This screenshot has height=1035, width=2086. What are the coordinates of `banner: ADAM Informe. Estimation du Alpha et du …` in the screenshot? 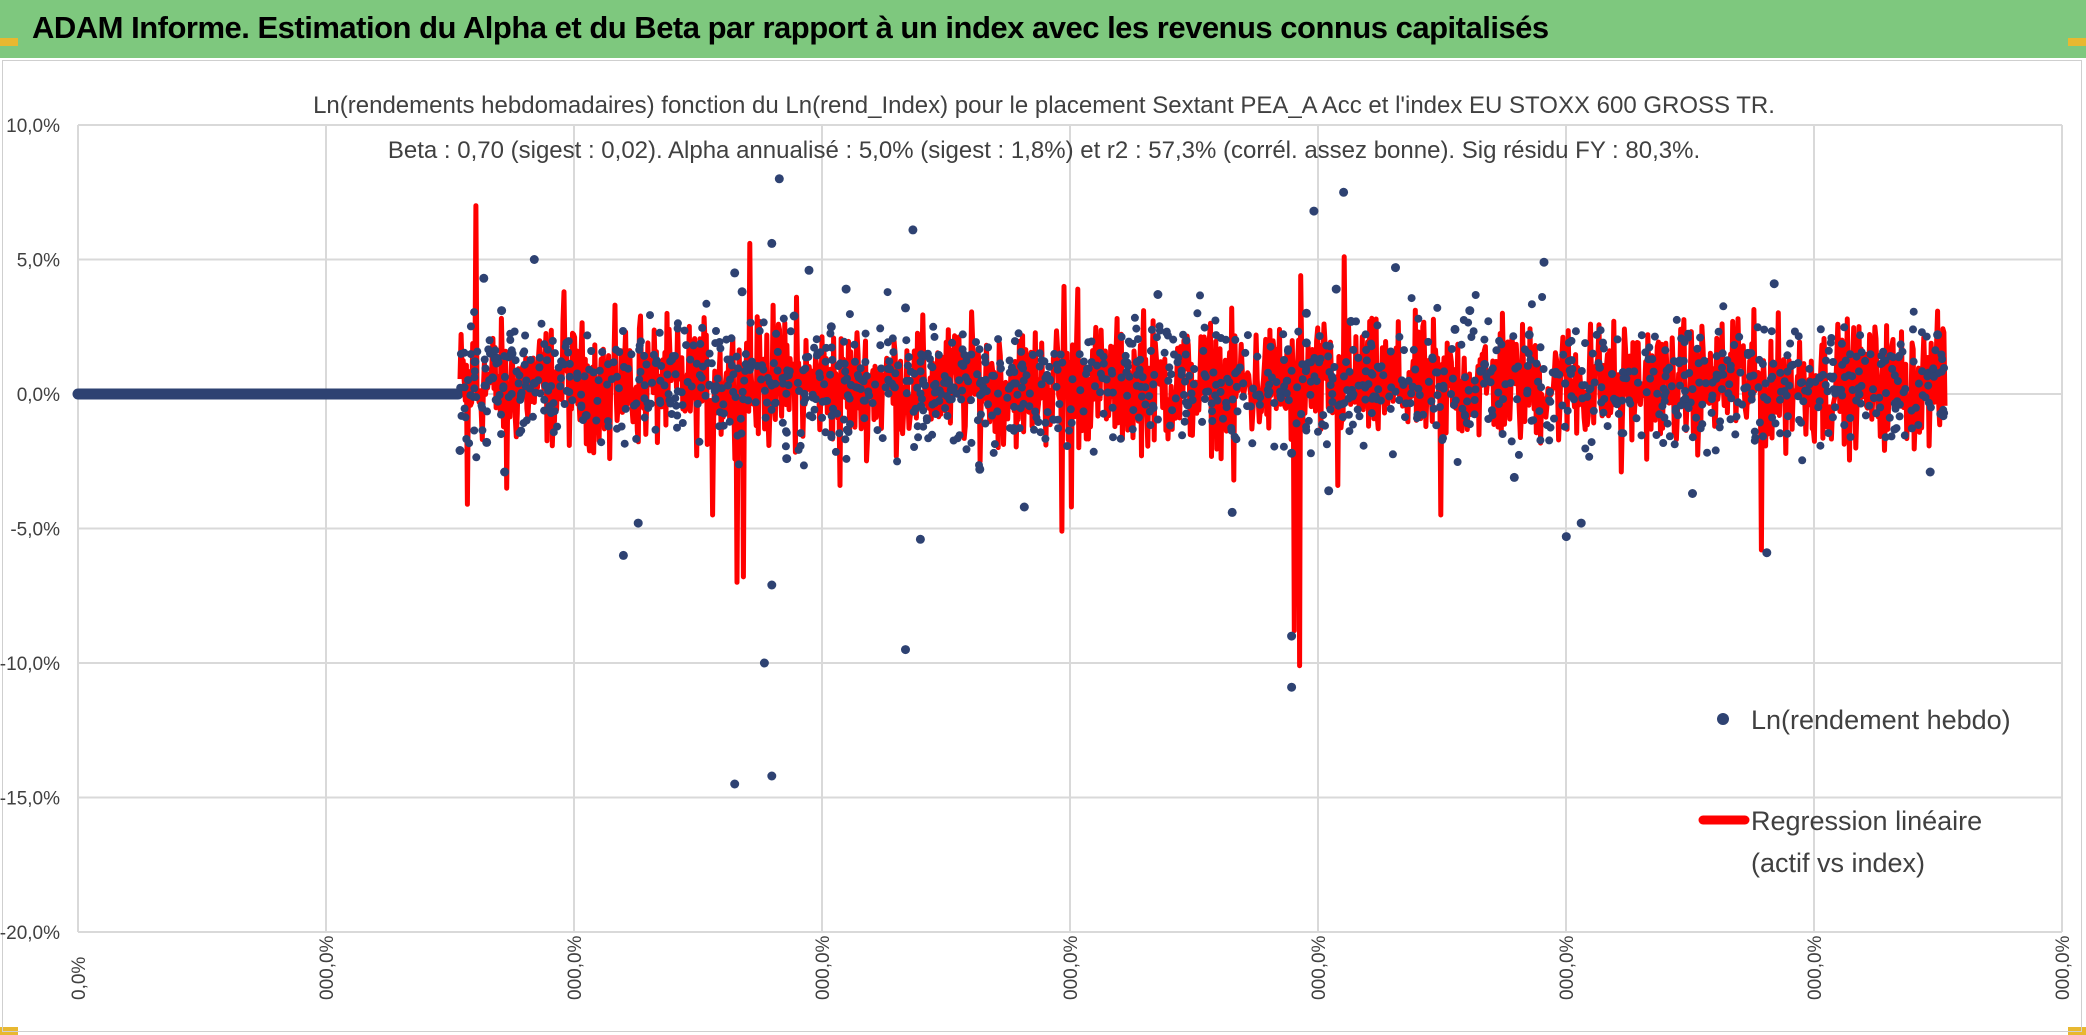 It's located at (1043, 29).